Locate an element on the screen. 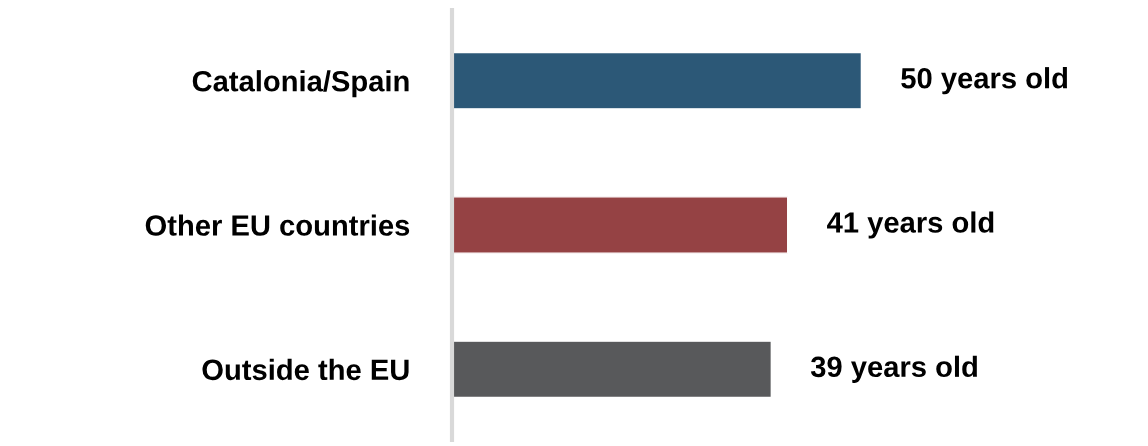 This screenshot has height=446, width=1148. y-tick-label: Other EU countries is located at coordinates (277, 225).